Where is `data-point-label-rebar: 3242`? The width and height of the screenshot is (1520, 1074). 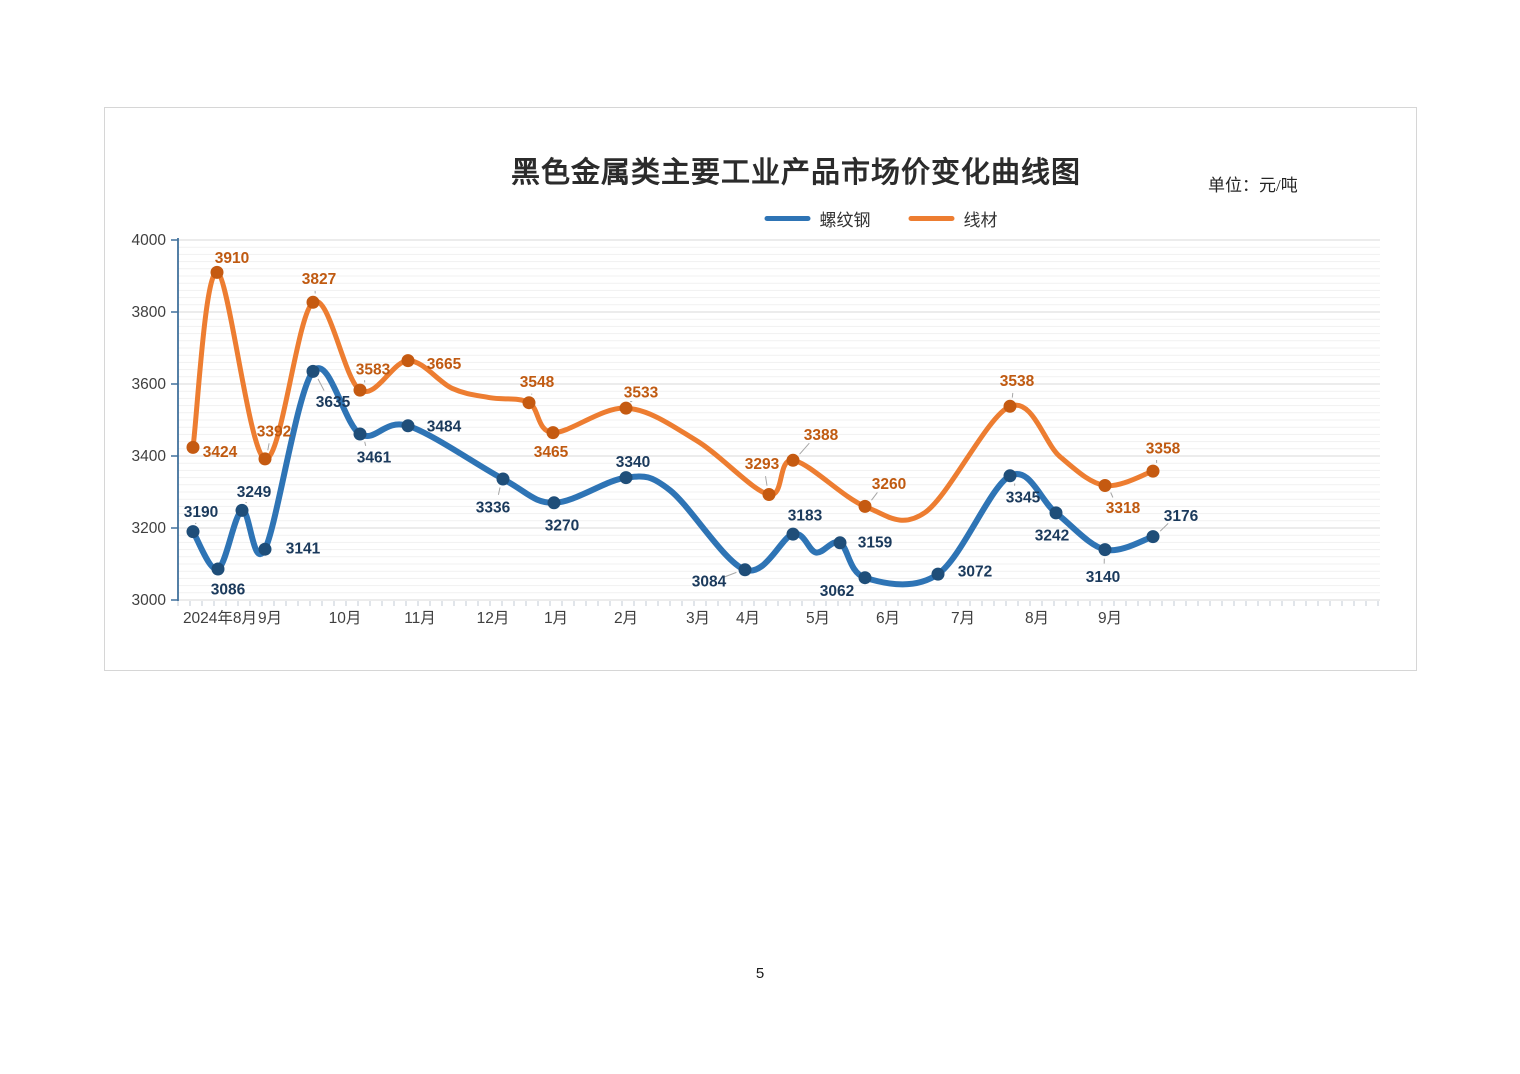 data-point-label-rebar: 3242 is located at coordinates (1052, 535).